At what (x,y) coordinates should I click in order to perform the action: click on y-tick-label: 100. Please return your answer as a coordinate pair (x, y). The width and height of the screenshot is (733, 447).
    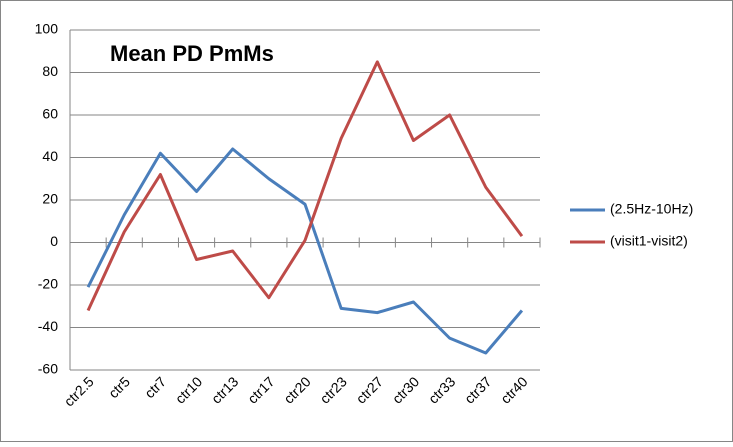
    Looking at the image, I should click on (47, 29).